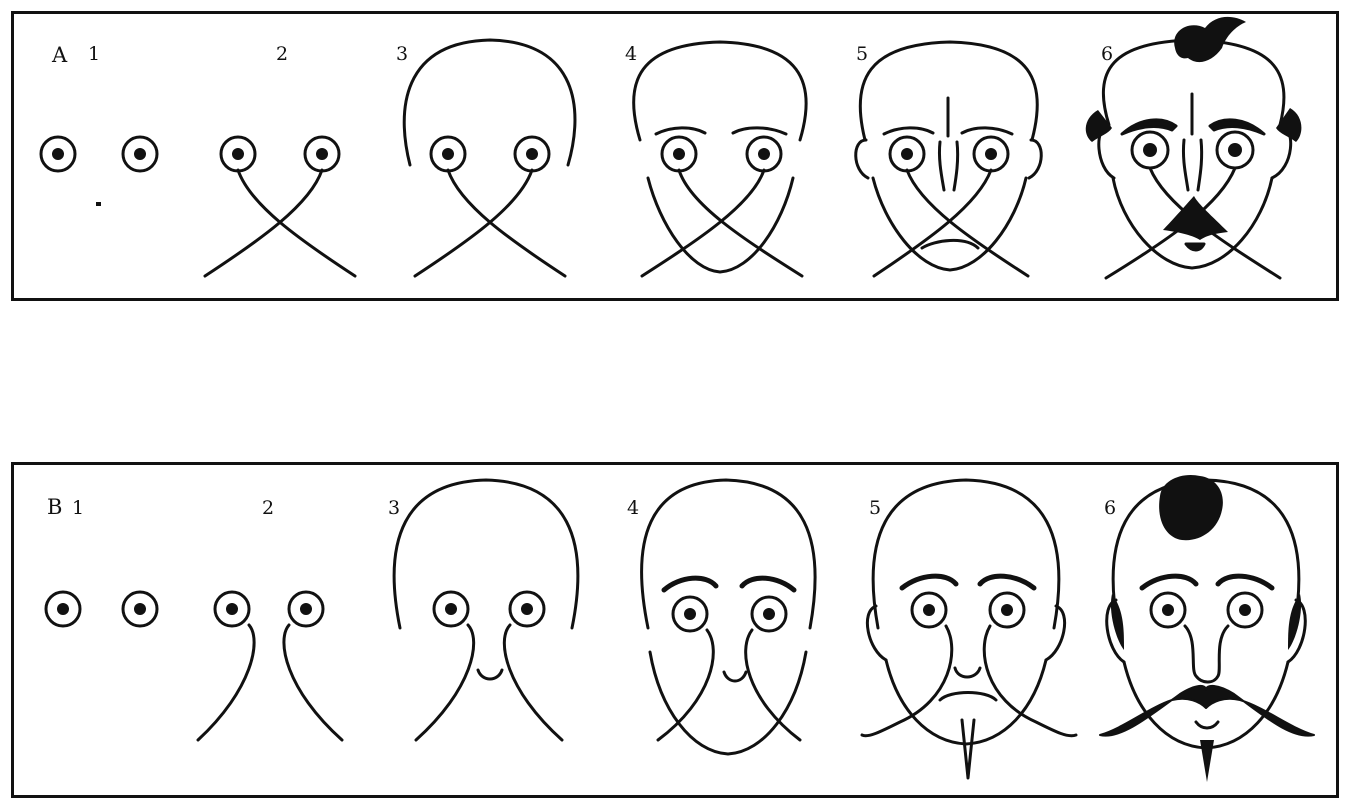 This screenshot has height=807, width=1360. Describe the element at coordinates (631, 54) in the screenshot. I see `step-a4-number: 4` at that location.